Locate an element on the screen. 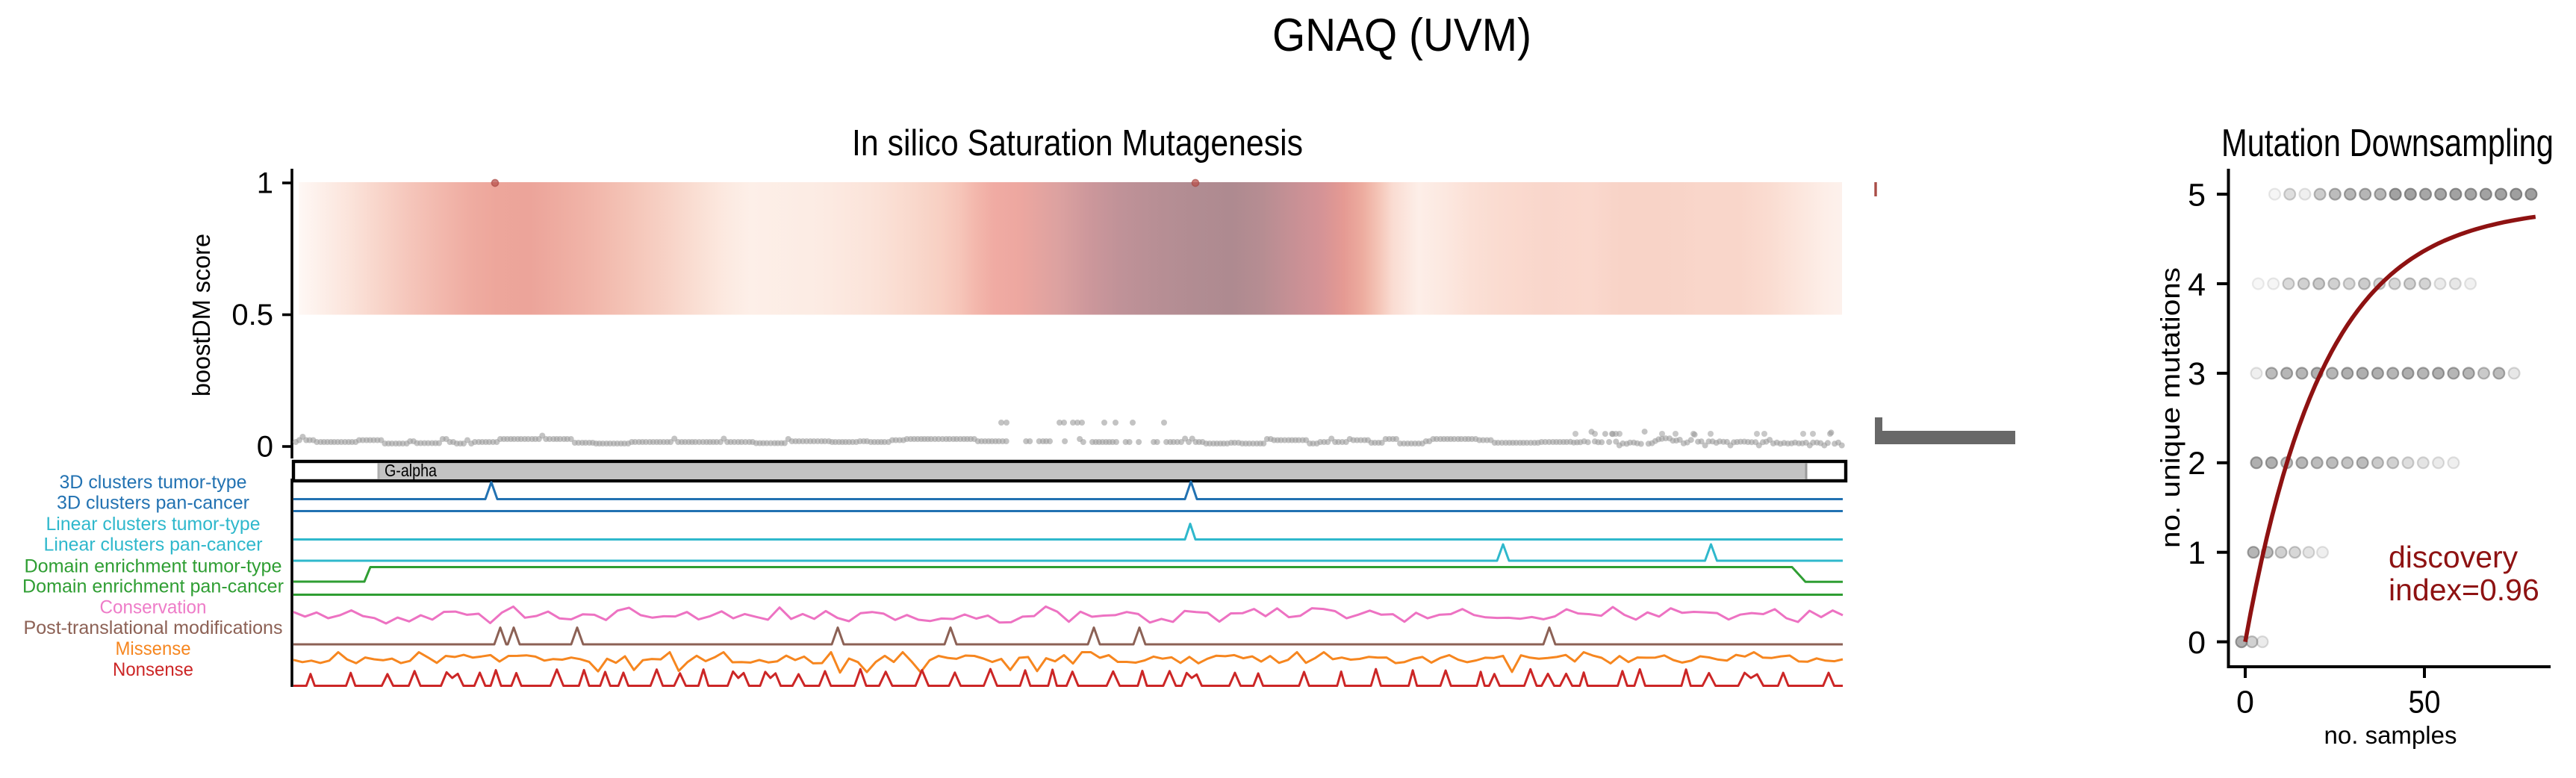 Image resolution: width=2576 pixels, height=778 pixels. svg-text: boostDM score is located at coordinates (201, 315).